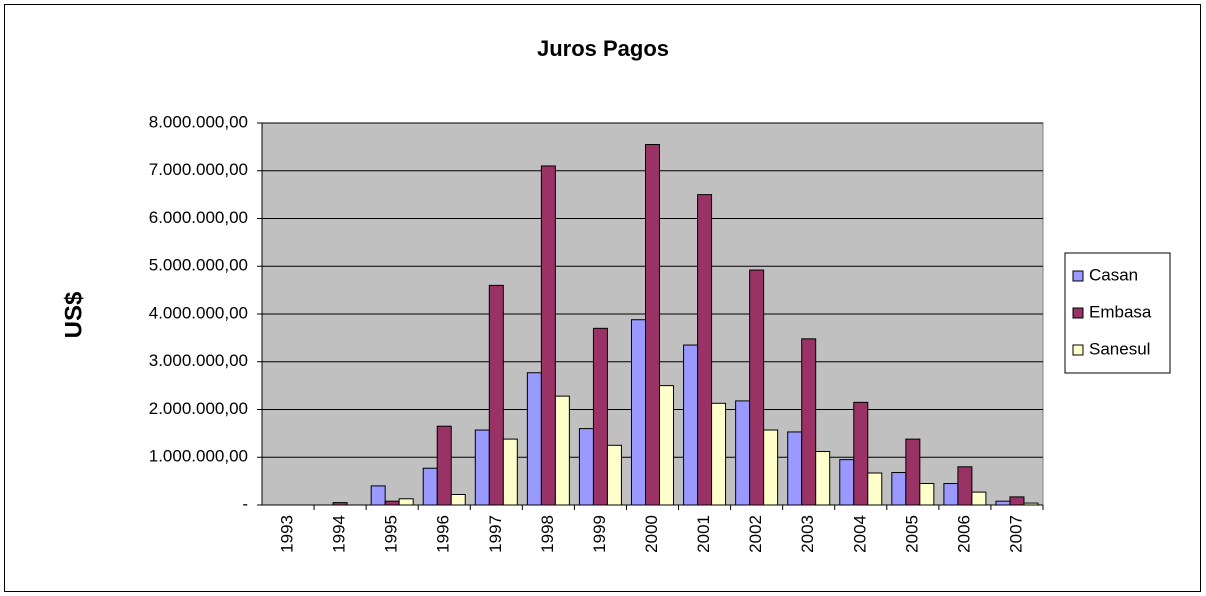 The width and height of the screenshot is (1206, 596). What do you see at coordinates (703, 534) in the screenshot?
I see `x-tick-label: 2001` at bounding box center [703, 534].